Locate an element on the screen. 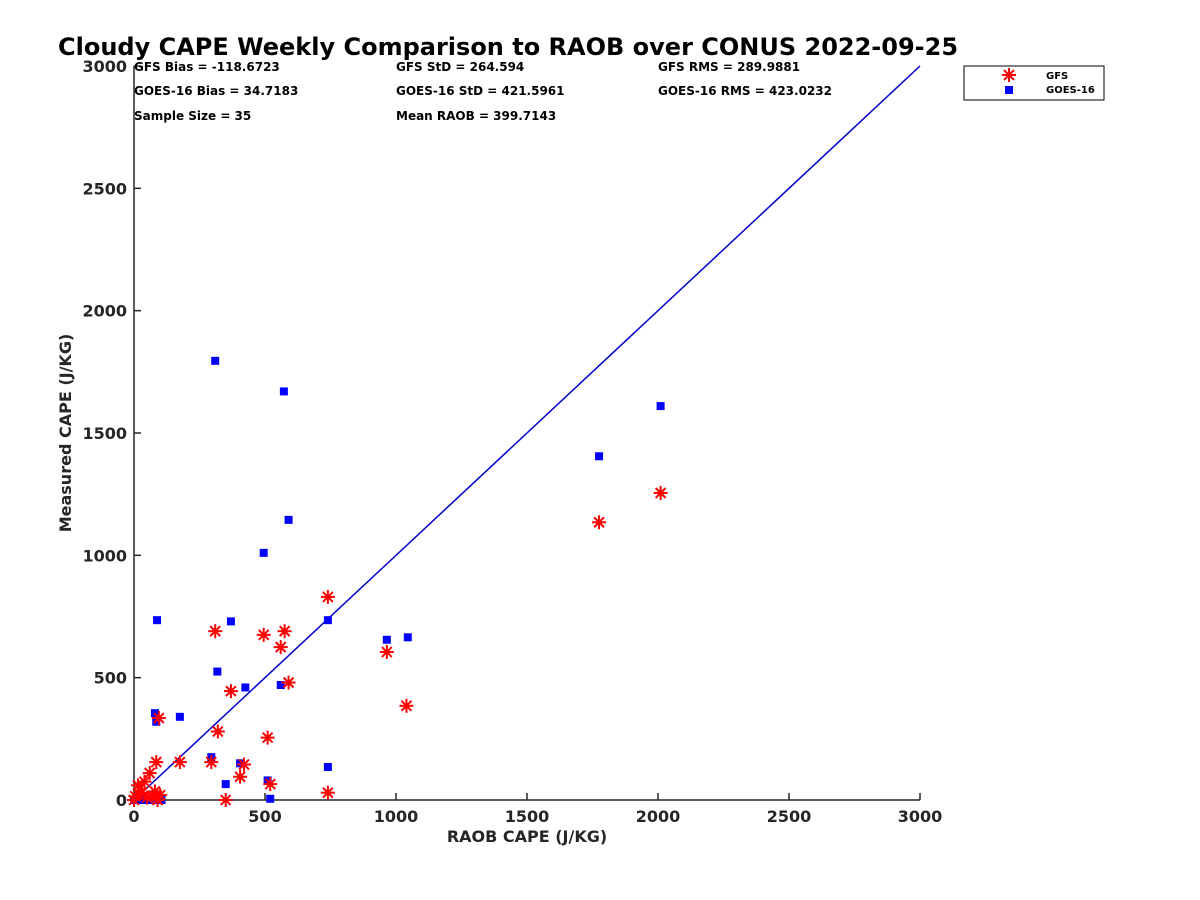 The height and width of the screenshot is (900, 1200). x-tick-label: 500 is located at coordinates (264, 816).